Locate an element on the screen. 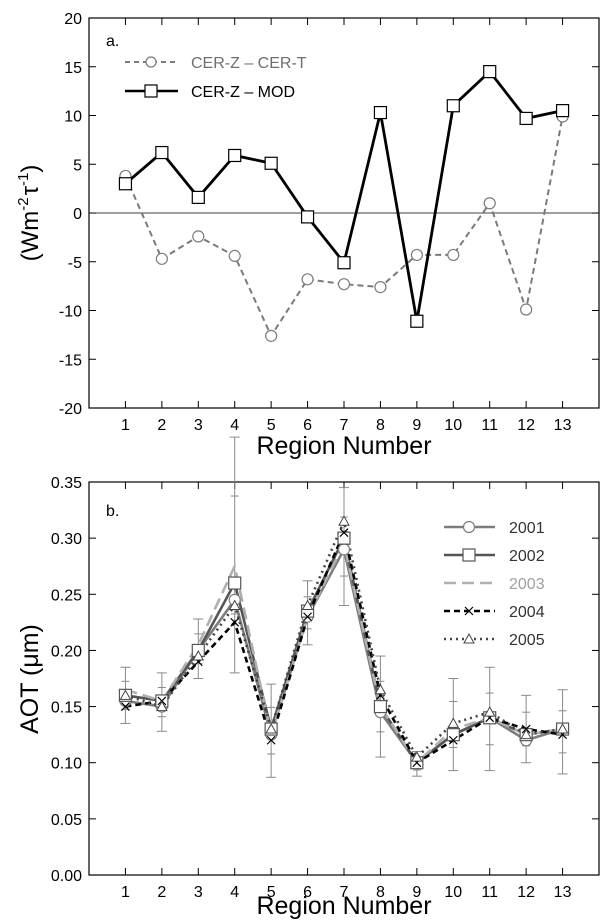  a-xtick-label: 13 is located at coordinates (563, 425).